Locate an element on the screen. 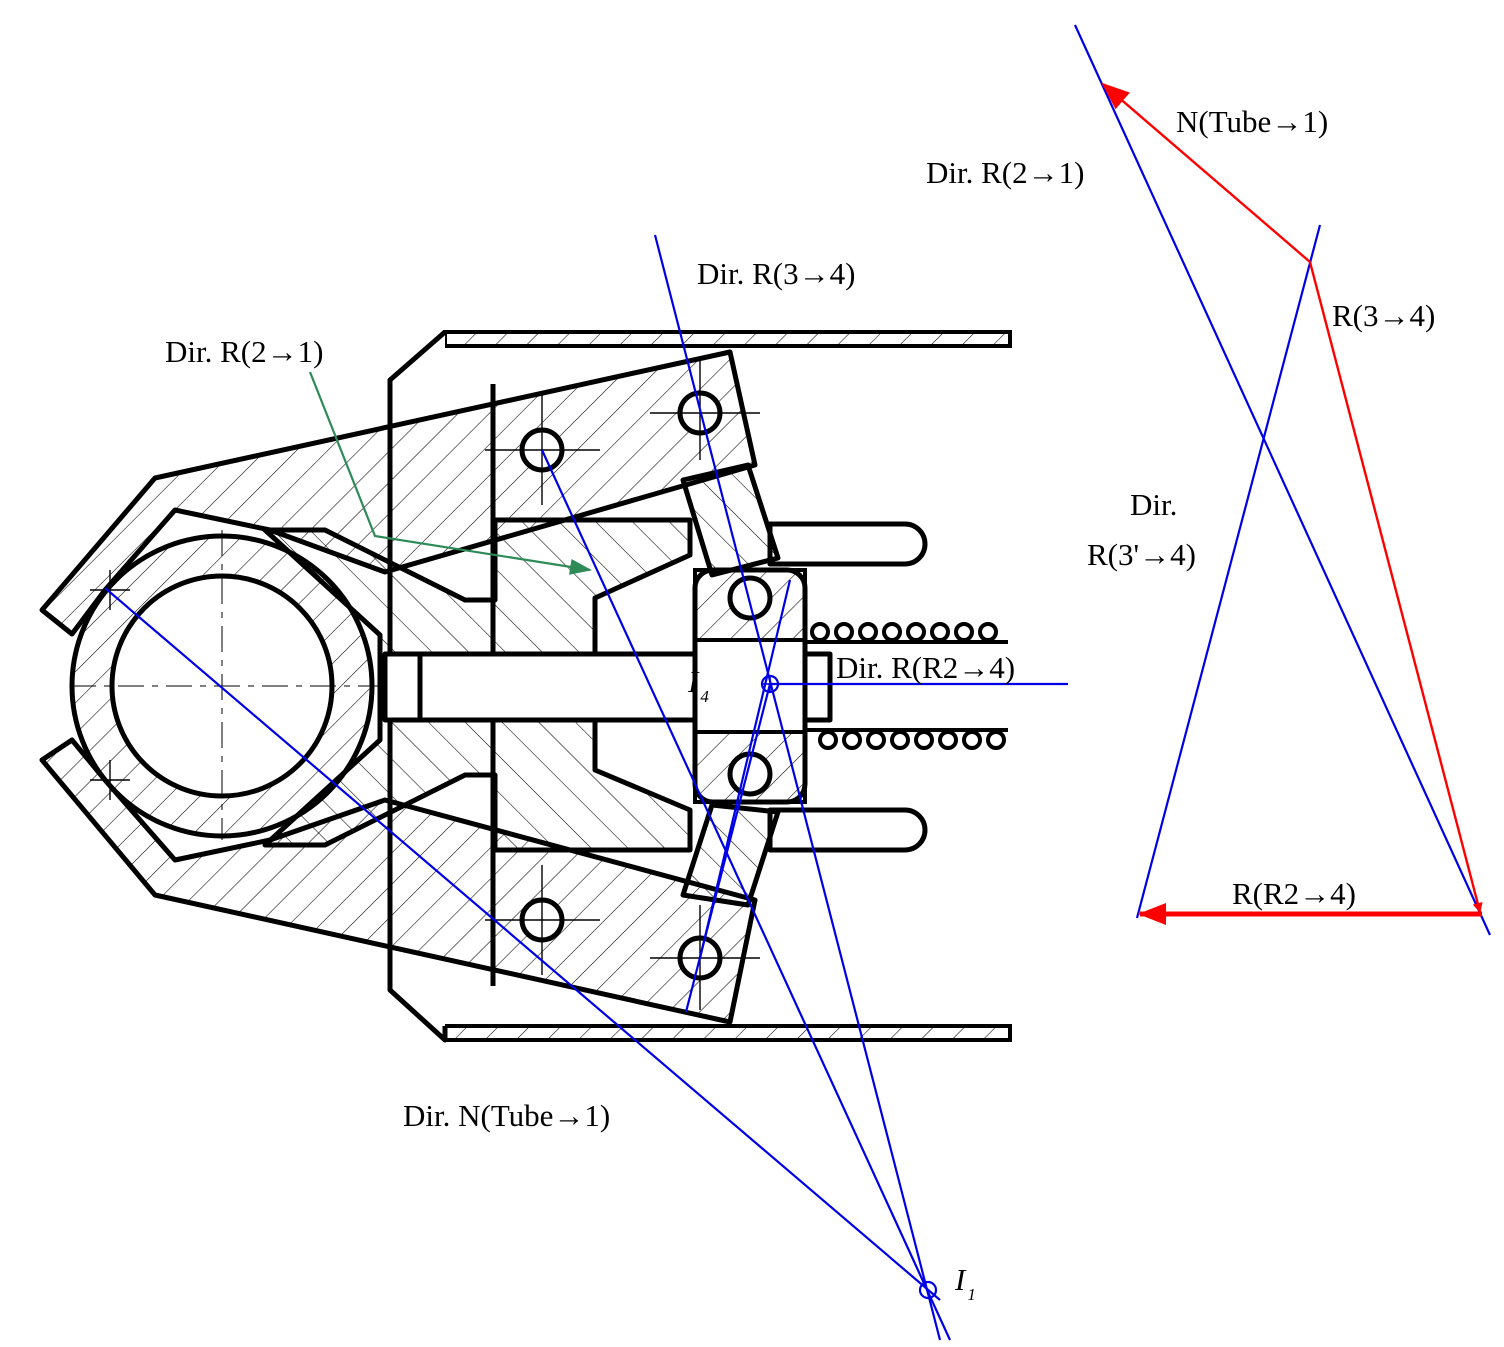  tube-wall-bottom is located at coordinates (727, 1033).